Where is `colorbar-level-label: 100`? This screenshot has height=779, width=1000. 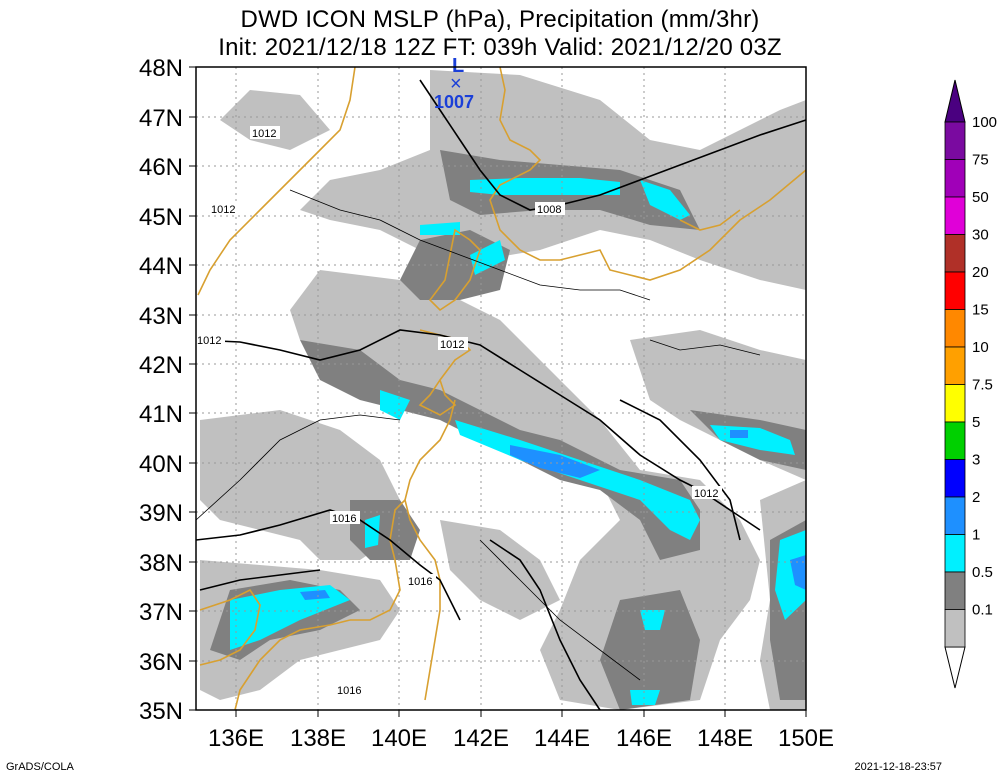 colorbar-level-label: 100 is located at coordinates (984, 122).